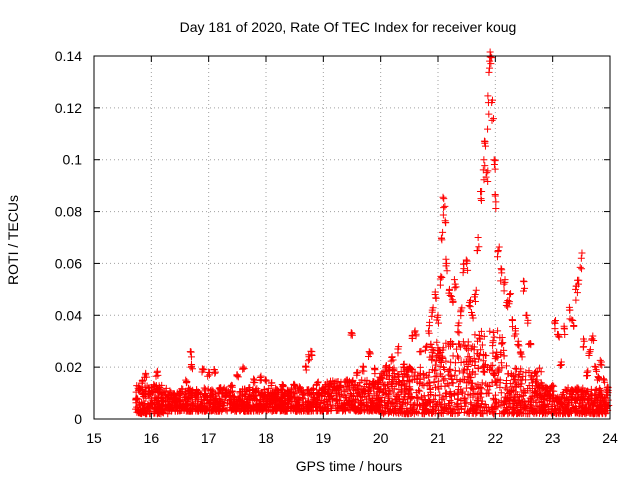 This screenshot has height=480, width=640. I want to click on y-axis-label: ROTI / TECUs, so click(13, 240).